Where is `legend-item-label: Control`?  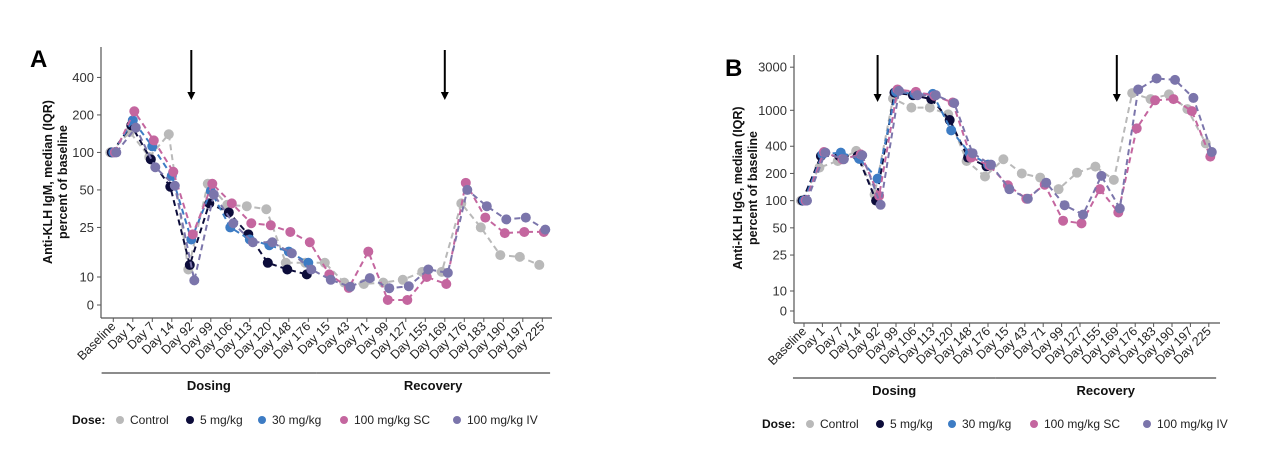
legend-item-label: Control is located at coordinates (149, 420).